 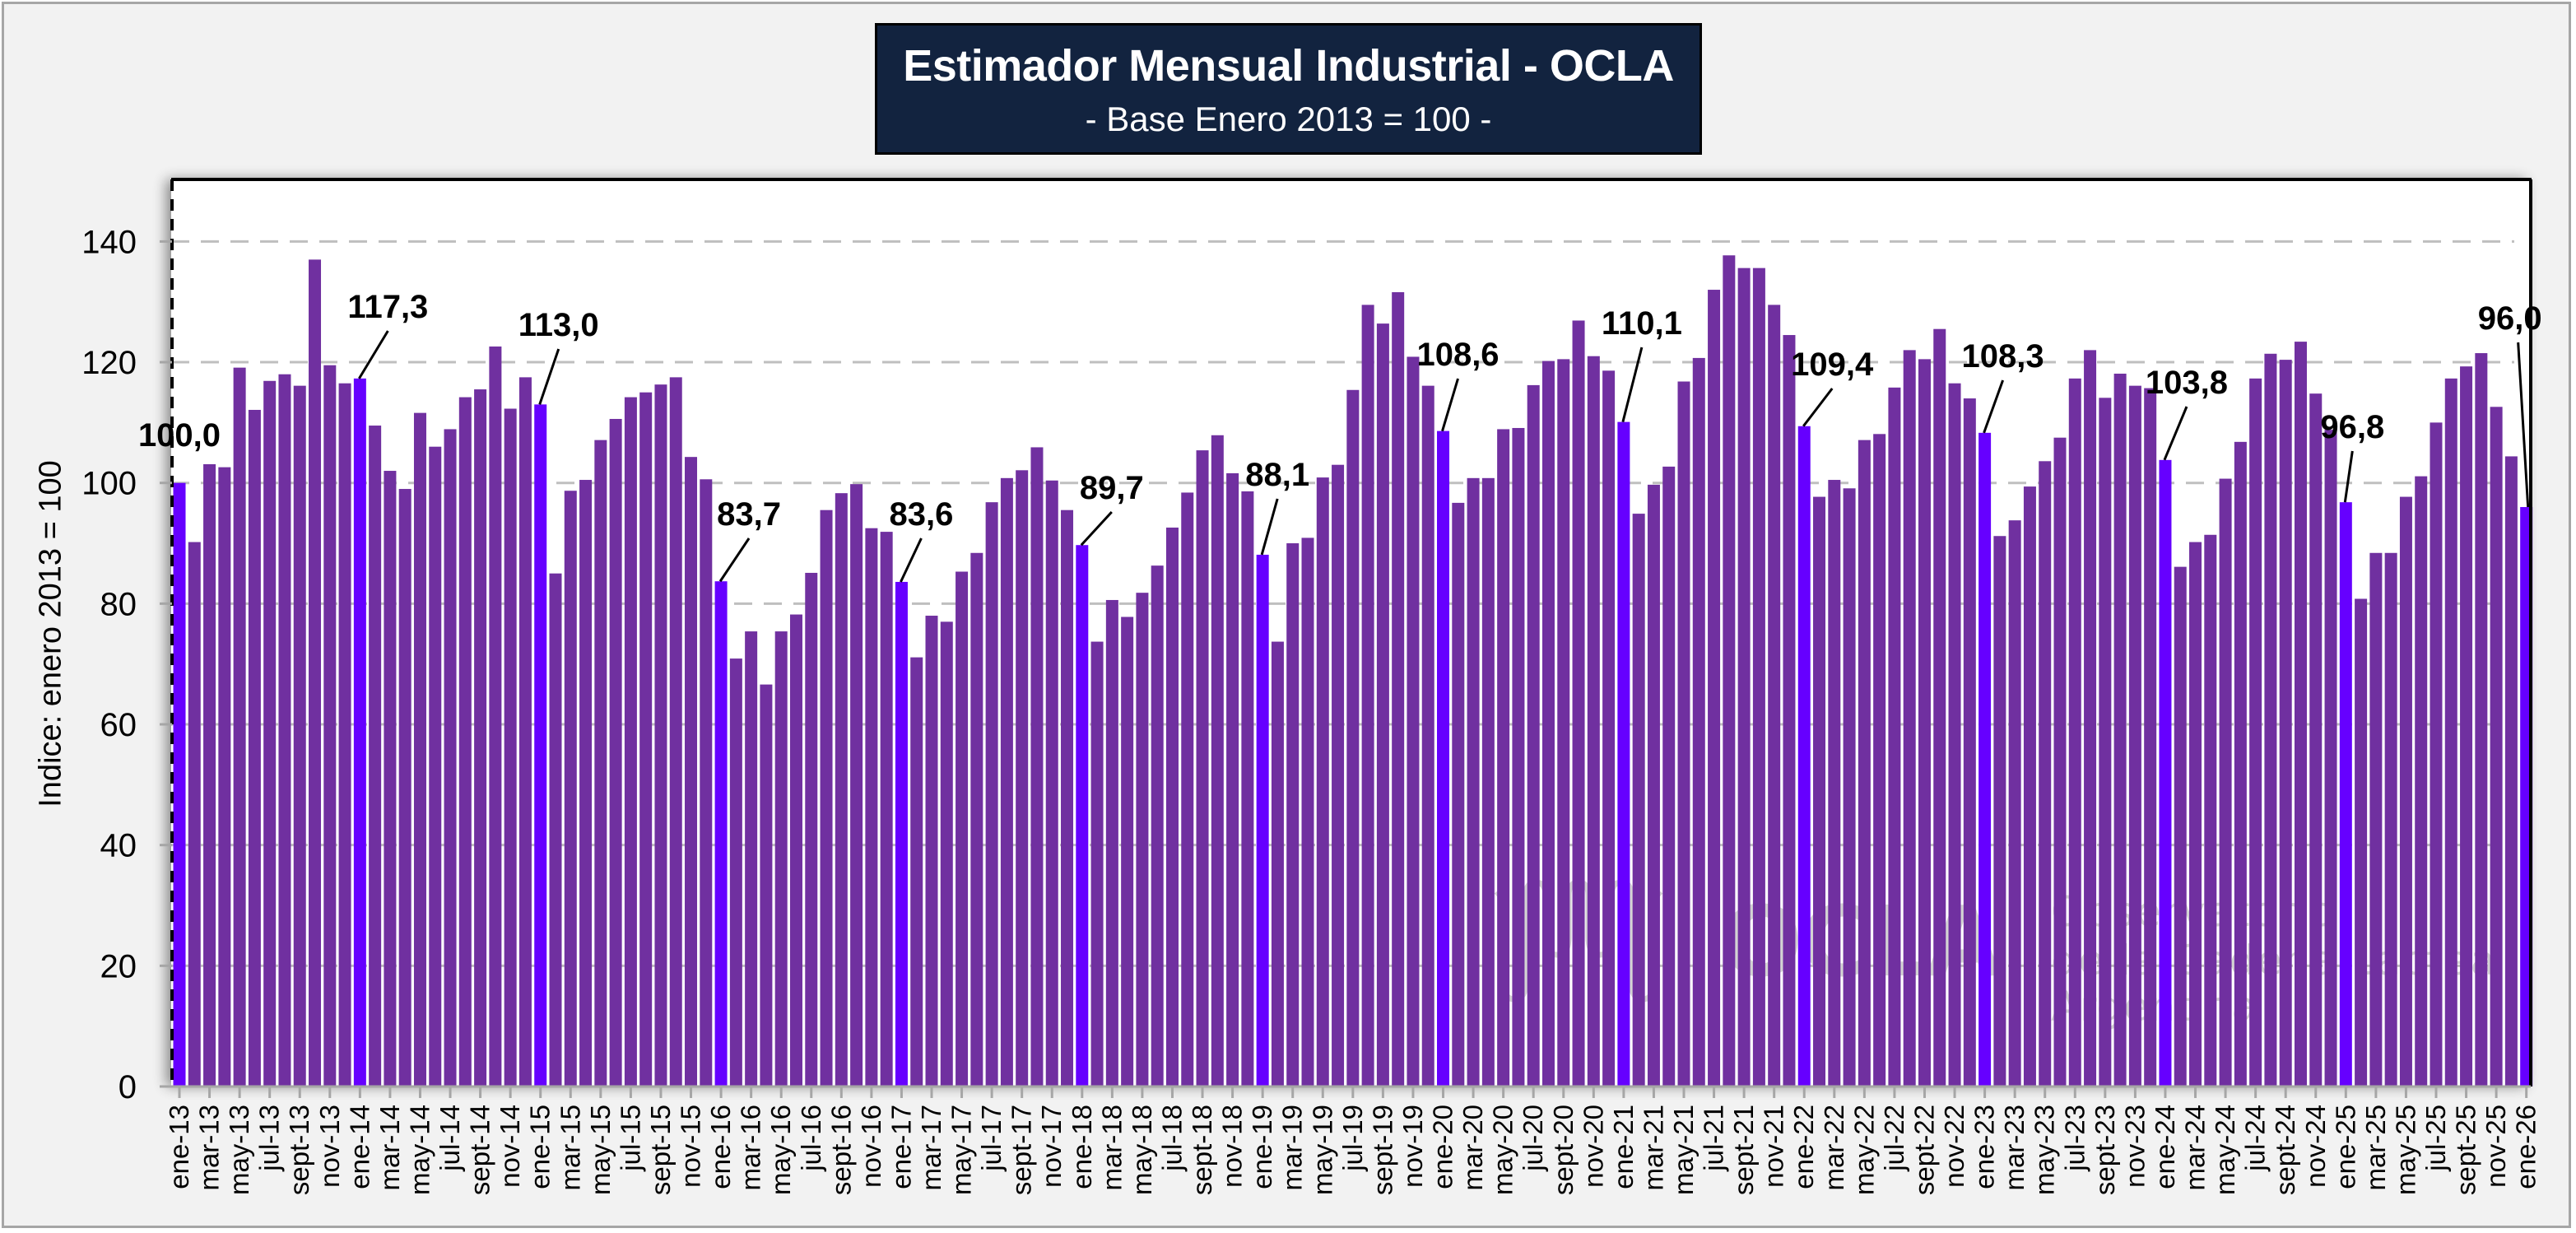 I want to click on y-tick-label: 20, so click(x=119, y=966).